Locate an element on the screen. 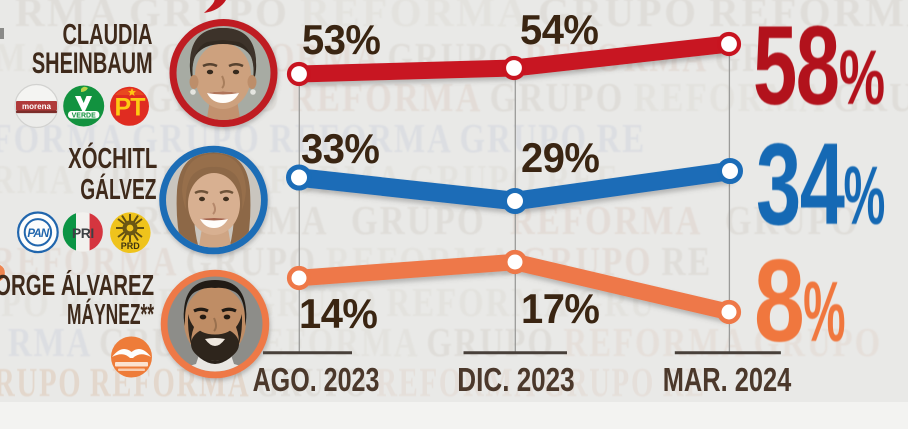  svg-text: PAN is located at coordinates (38, 234).